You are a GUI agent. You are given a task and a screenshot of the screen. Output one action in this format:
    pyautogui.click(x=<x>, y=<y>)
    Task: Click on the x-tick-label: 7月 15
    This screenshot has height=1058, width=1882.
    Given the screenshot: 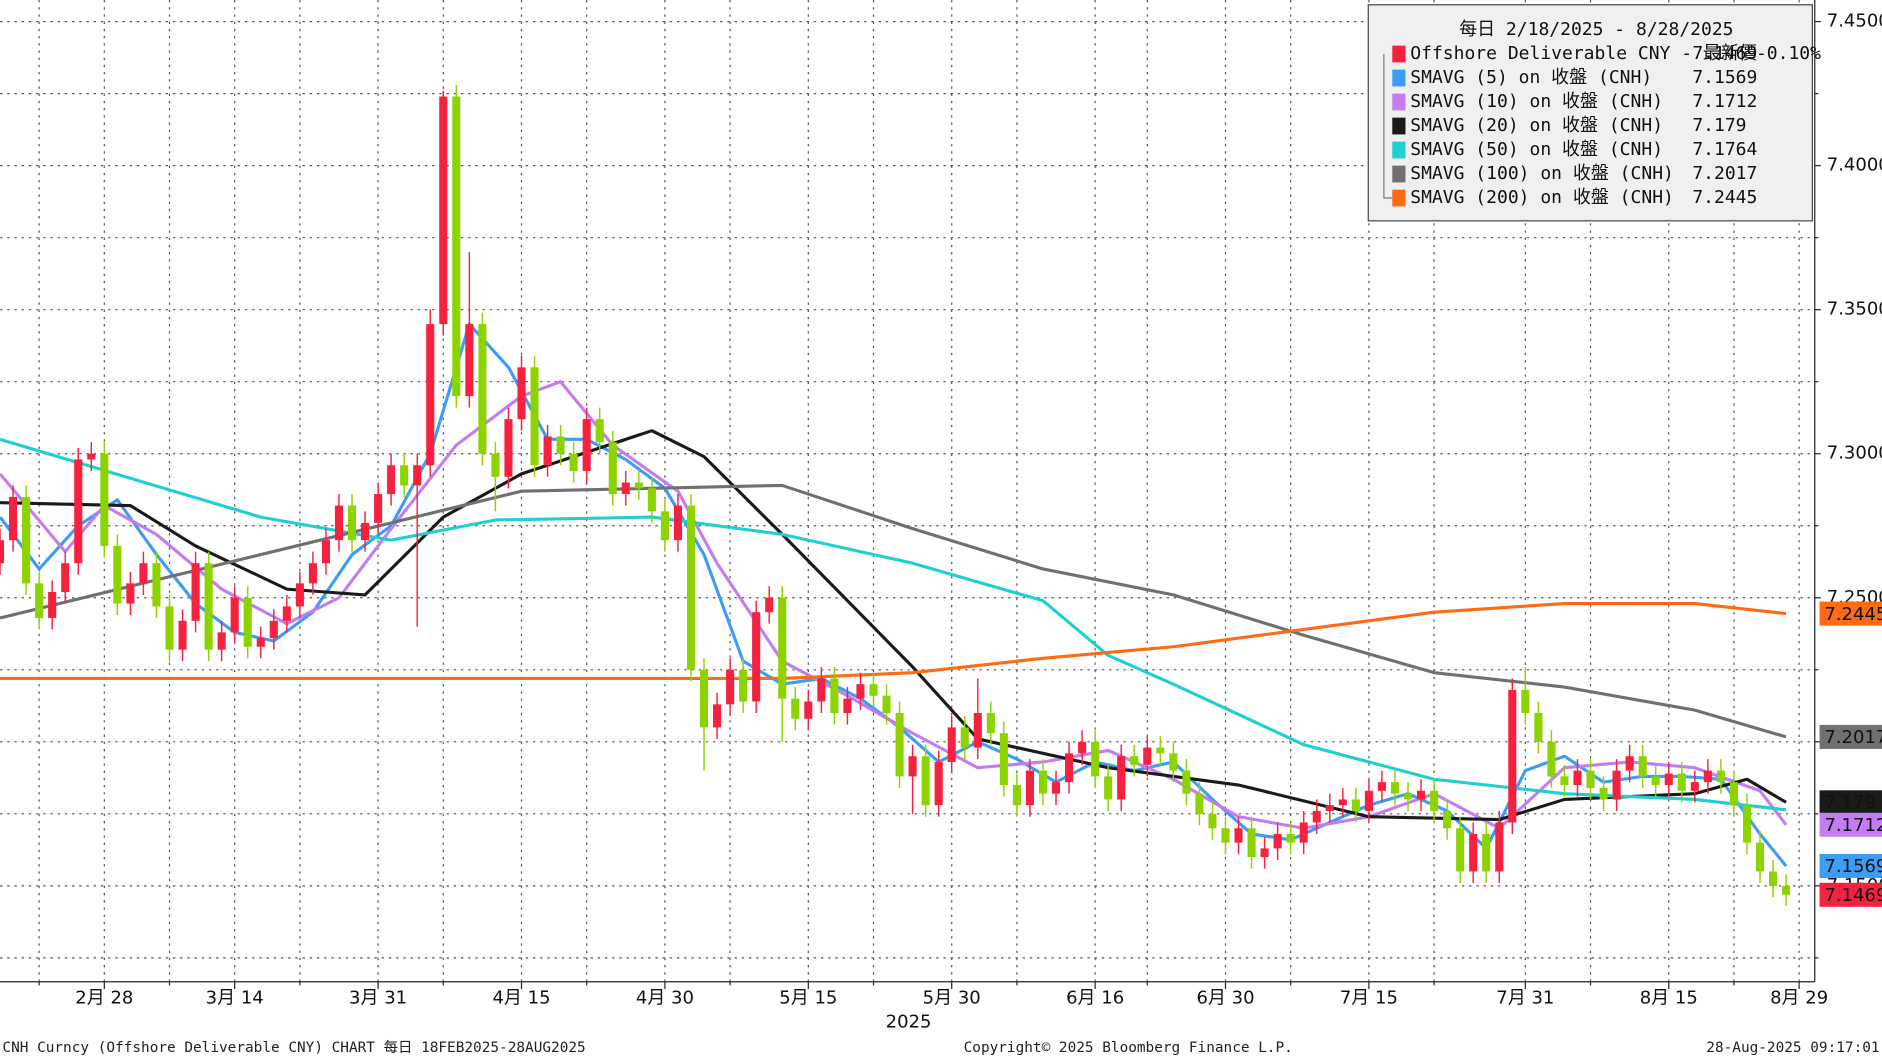 What is the action you would take?
    pyautogui.click(x=1369, y=998)
    